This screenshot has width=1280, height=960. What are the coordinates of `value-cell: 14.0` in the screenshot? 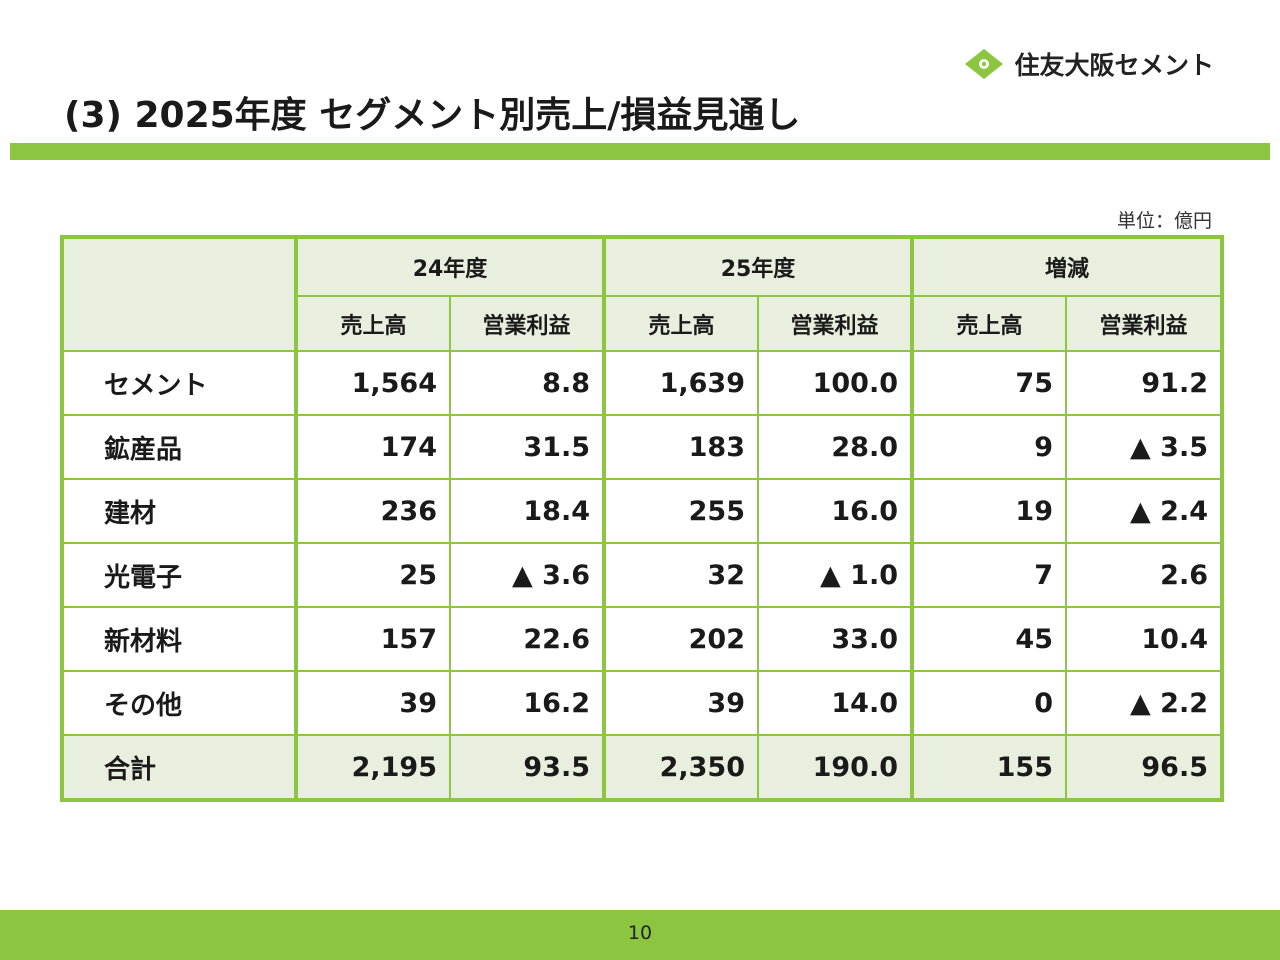 It's located at (835, 703).